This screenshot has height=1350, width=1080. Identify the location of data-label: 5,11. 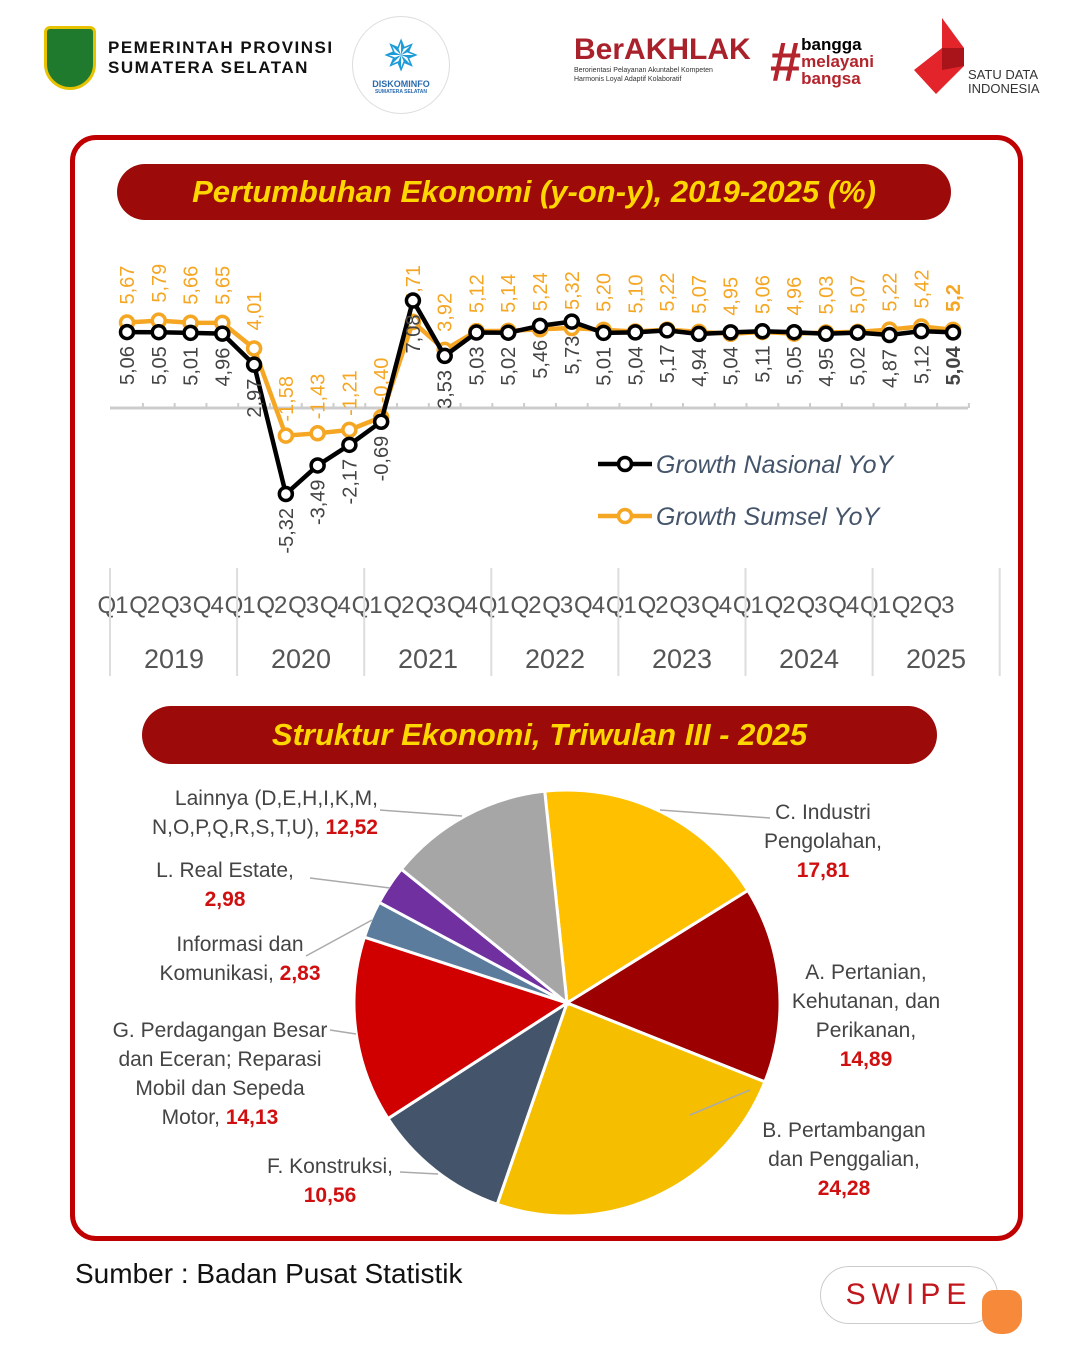
(763, 363).